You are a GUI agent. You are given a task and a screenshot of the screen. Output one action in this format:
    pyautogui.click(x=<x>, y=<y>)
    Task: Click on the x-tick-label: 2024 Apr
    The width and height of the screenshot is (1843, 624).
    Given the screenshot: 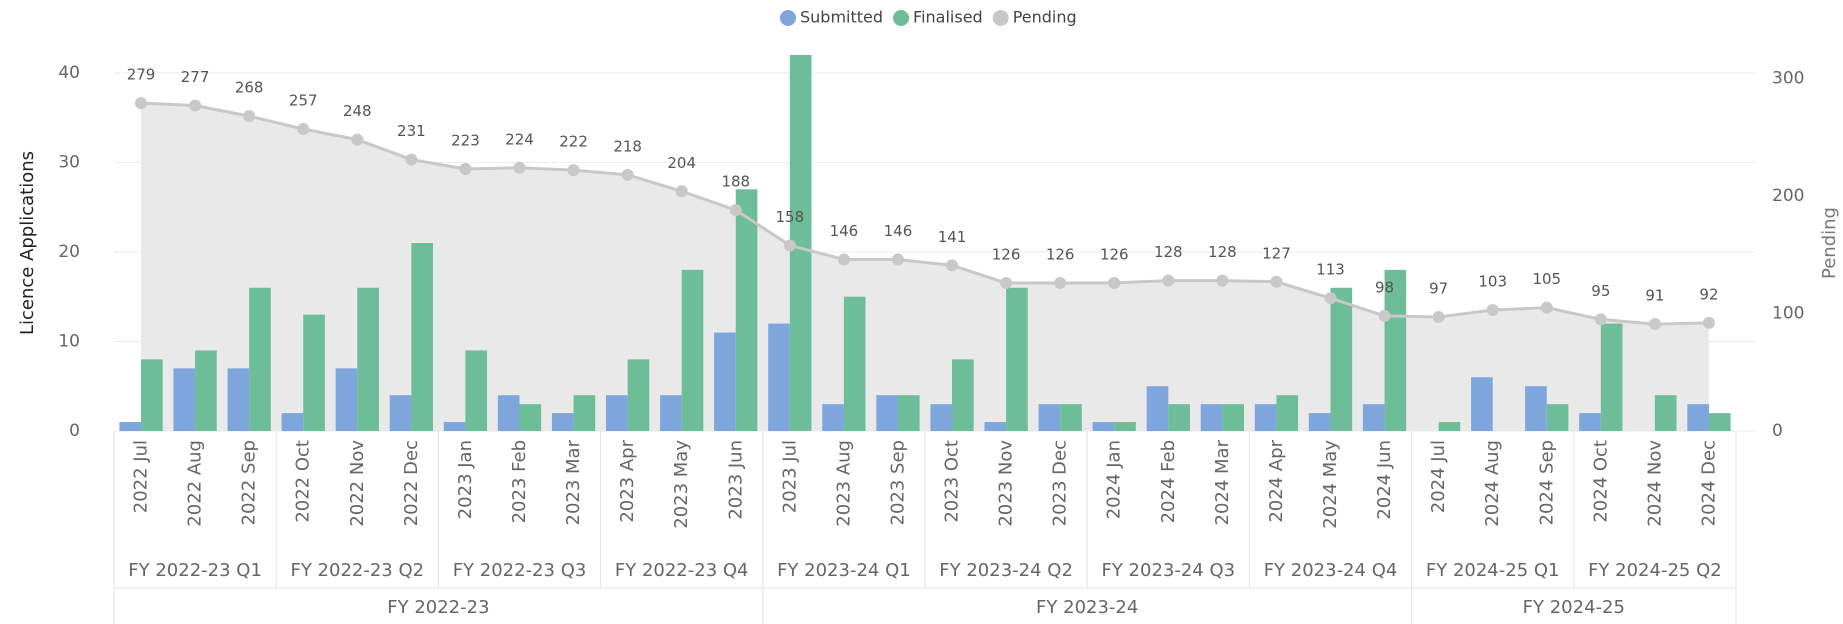 What is the action you would take?
    pyautogui.click(x=1276, y=480)
    